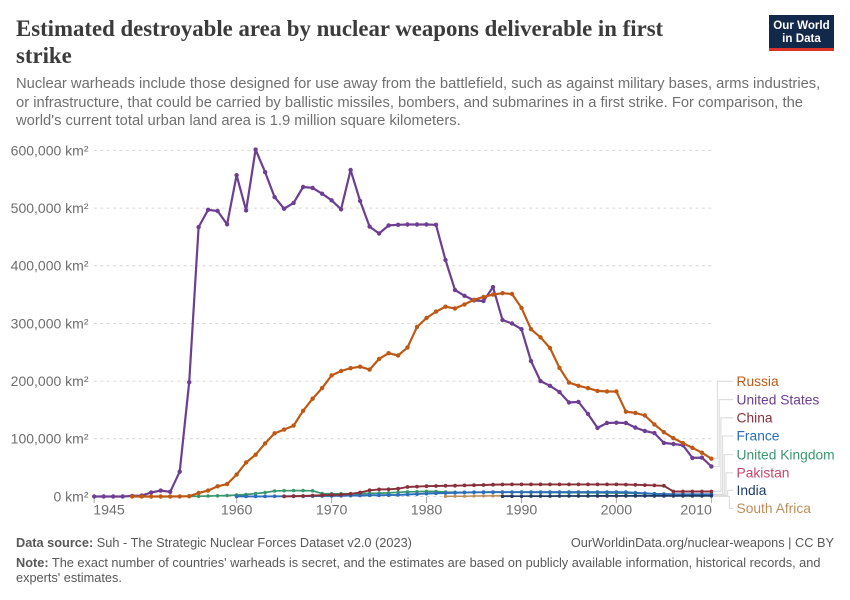  Describe the element at coordinates (774, 508) in the screenshot. I see `svg-text: South Africa` at that location.